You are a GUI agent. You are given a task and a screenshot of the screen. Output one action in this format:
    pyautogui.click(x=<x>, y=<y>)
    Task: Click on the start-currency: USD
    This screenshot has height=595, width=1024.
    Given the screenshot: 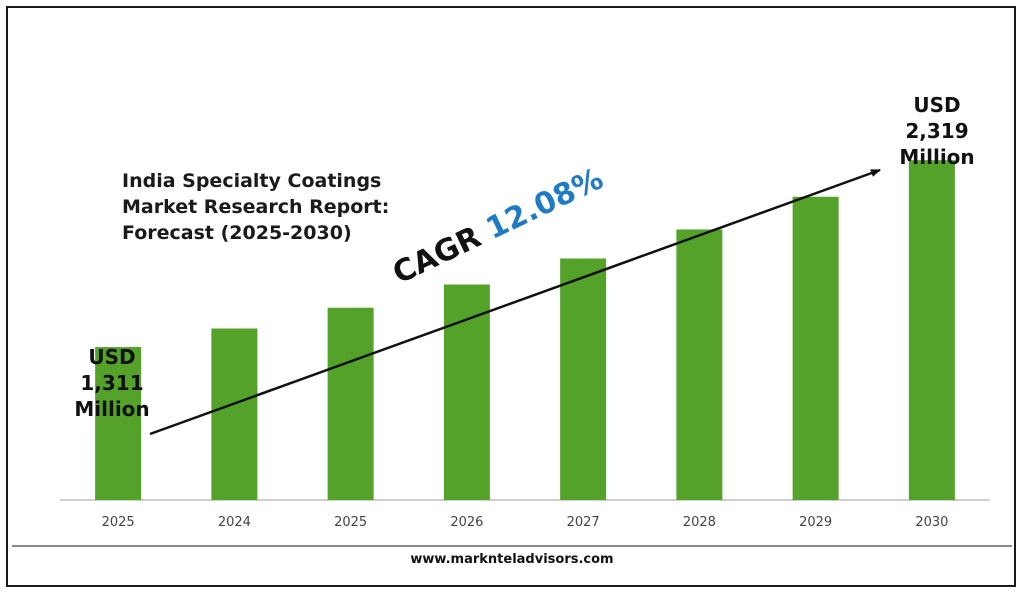 What is the action you would take?
    pyautogui.click(x=112, y=357)
    